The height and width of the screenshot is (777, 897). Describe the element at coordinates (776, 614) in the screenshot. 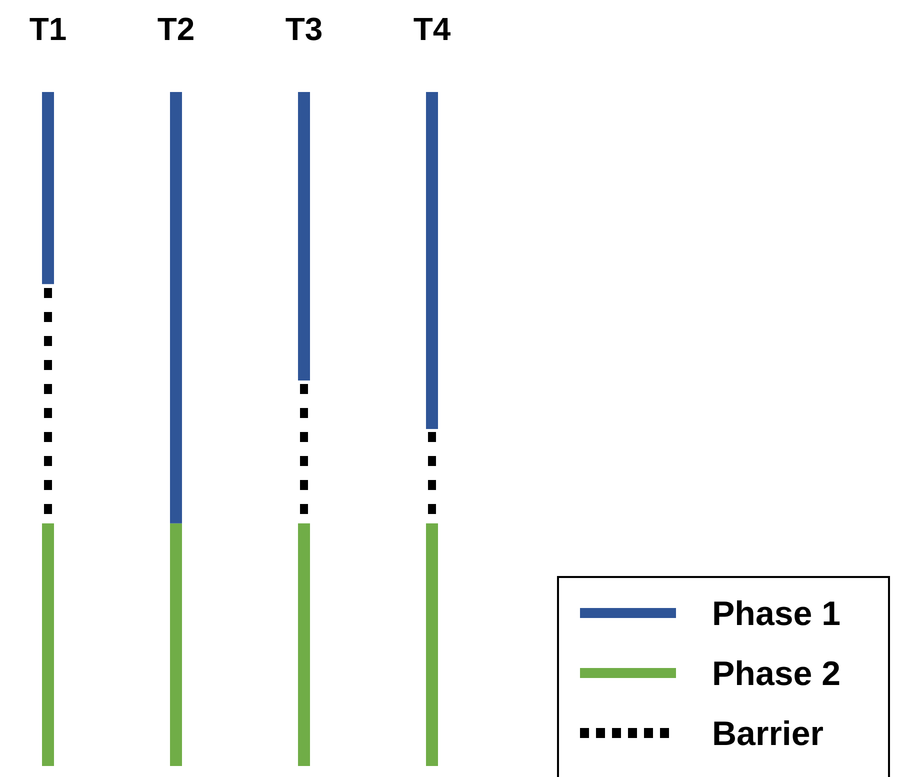

I see `legend-label: Phase 1` at that location.